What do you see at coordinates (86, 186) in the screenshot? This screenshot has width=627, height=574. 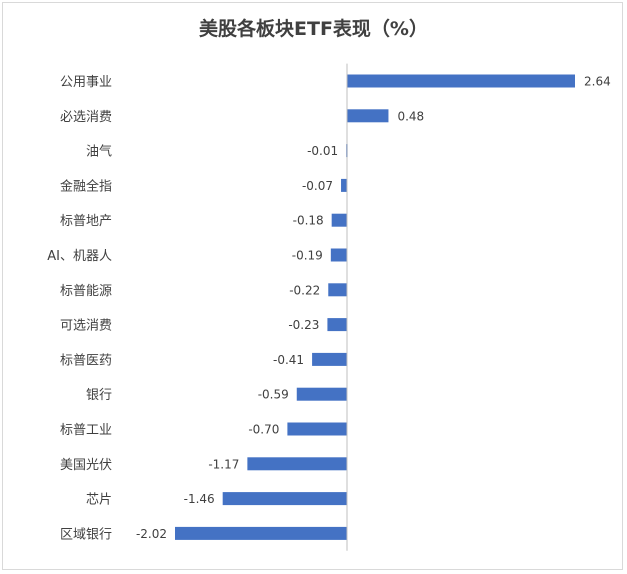 I see `category-label-4: 金融全指` at bounding box center [86, 186].